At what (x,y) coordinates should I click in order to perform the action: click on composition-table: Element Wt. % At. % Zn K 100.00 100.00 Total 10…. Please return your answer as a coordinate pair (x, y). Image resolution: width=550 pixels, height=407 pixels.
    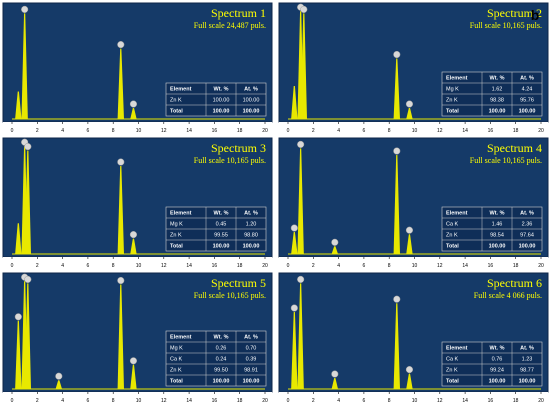
    Looking at the image, I should click on (216, 99).